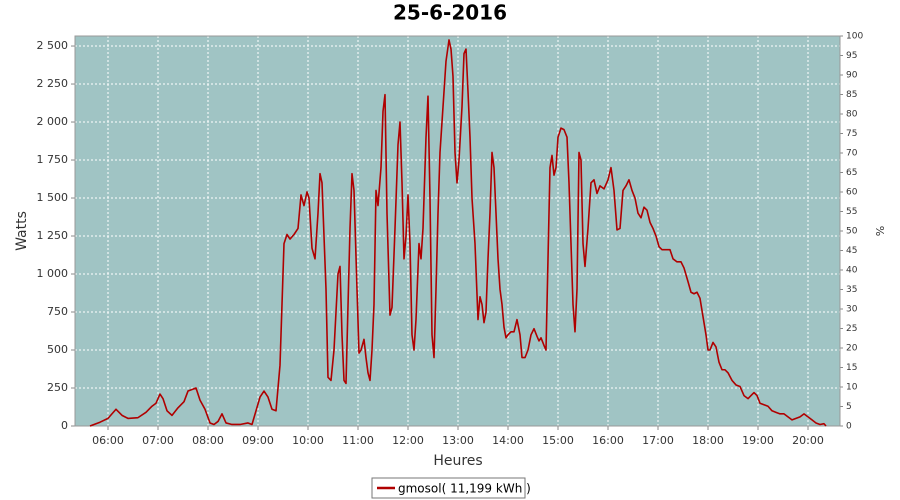 The image size is (900, 500). I want to click on y2-tick-label: 70, so click(852, 154).